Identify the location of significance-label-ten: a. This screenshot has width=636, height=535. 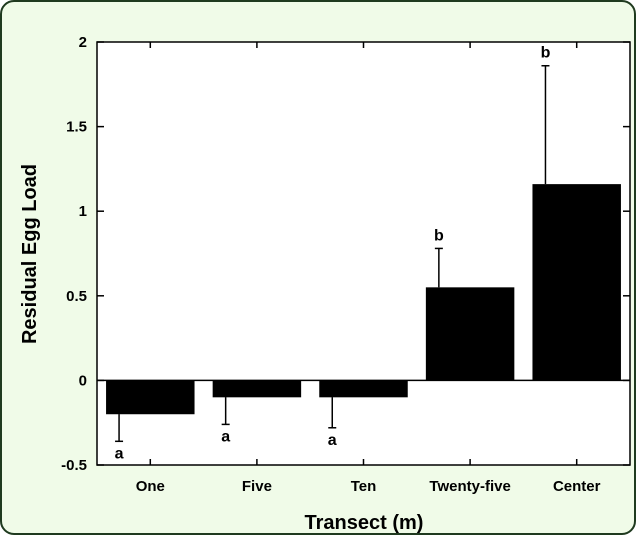
(332, 440).